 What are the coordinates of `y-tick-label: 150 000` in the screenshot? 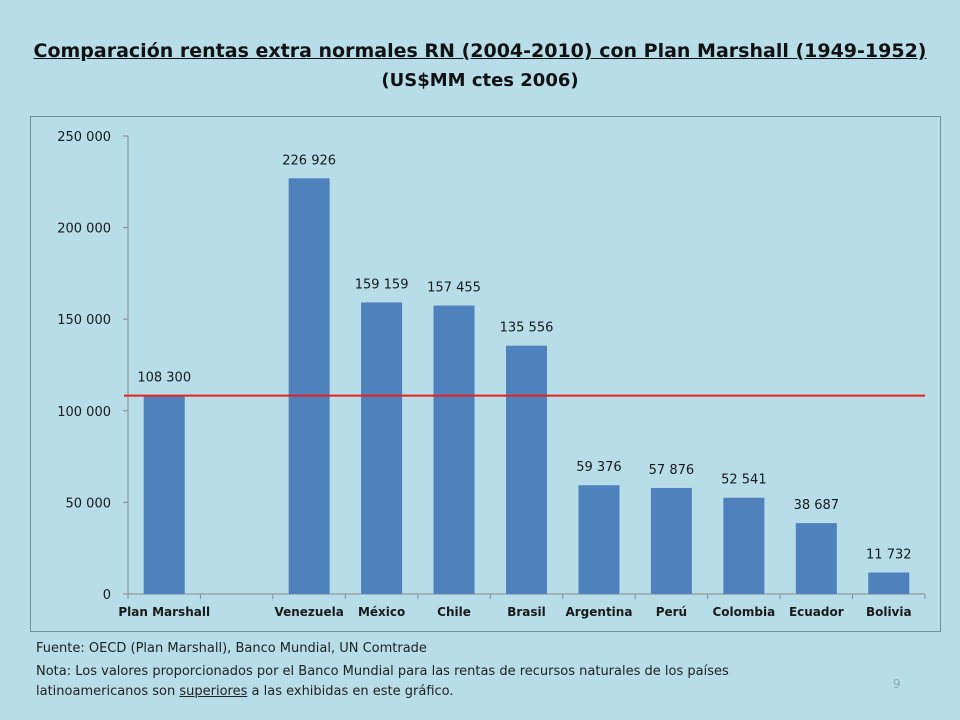 It's located at (84, 320).